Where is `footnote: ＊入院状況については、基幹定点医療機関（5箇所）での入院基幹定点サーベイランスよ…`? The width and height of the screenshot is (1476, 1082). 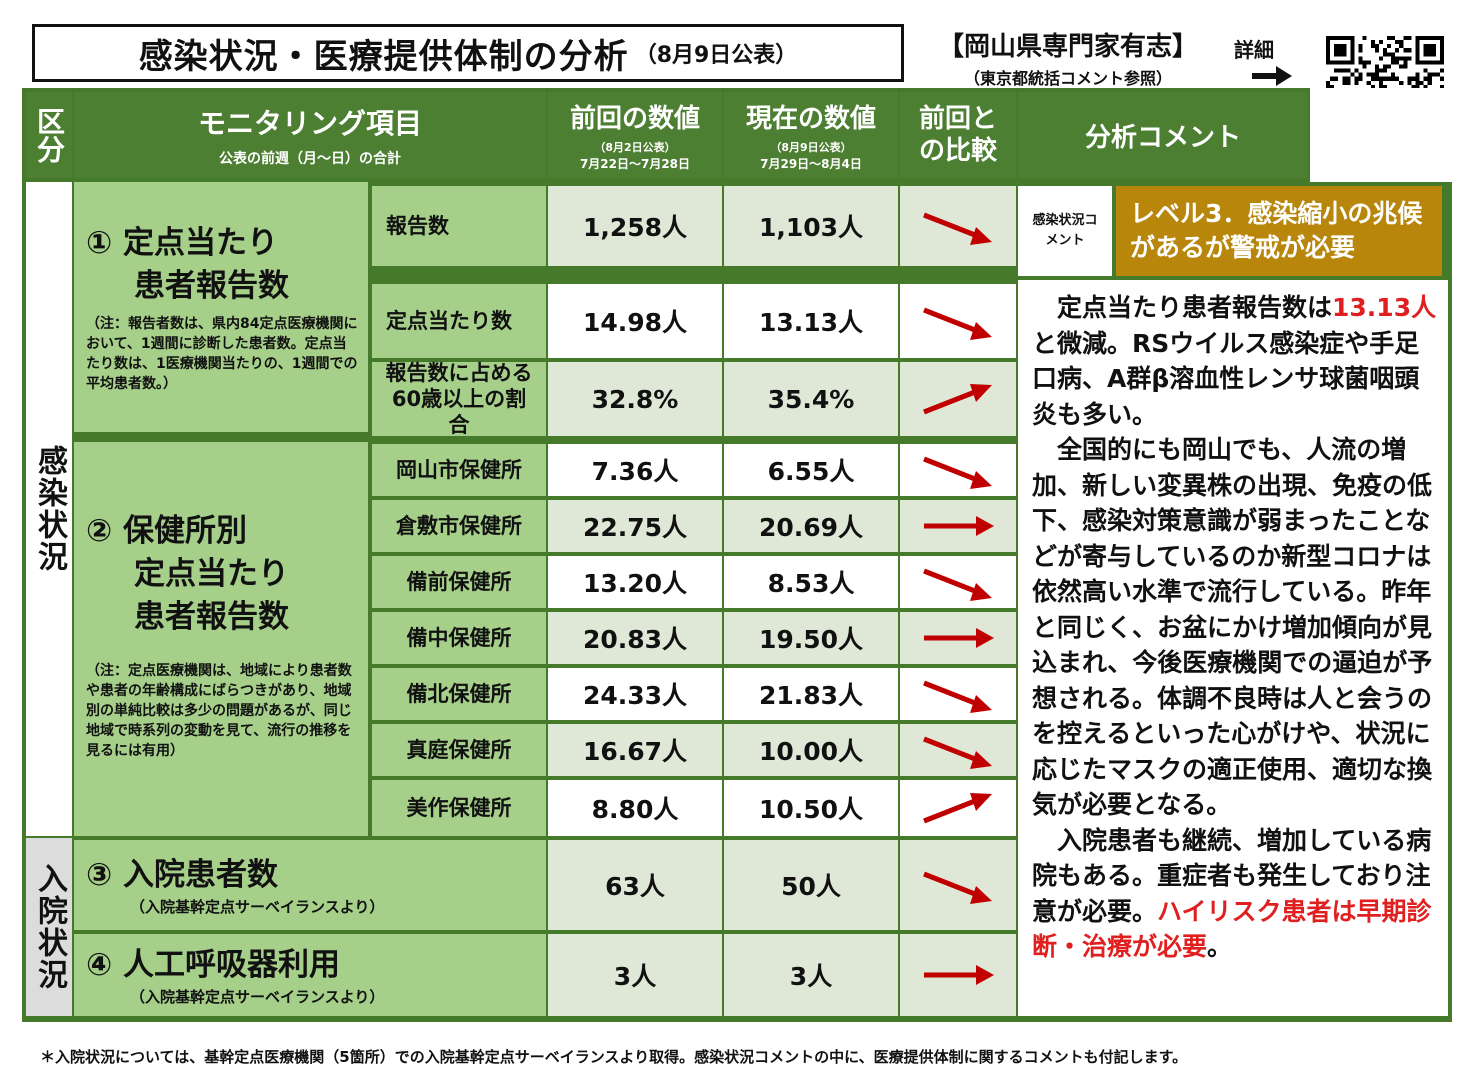
footnote: ＊入院状況については、基幹定点医療機関（5箇所）での入院基幹定点サーベイランスよ… is located at coordinates (614, 1057).